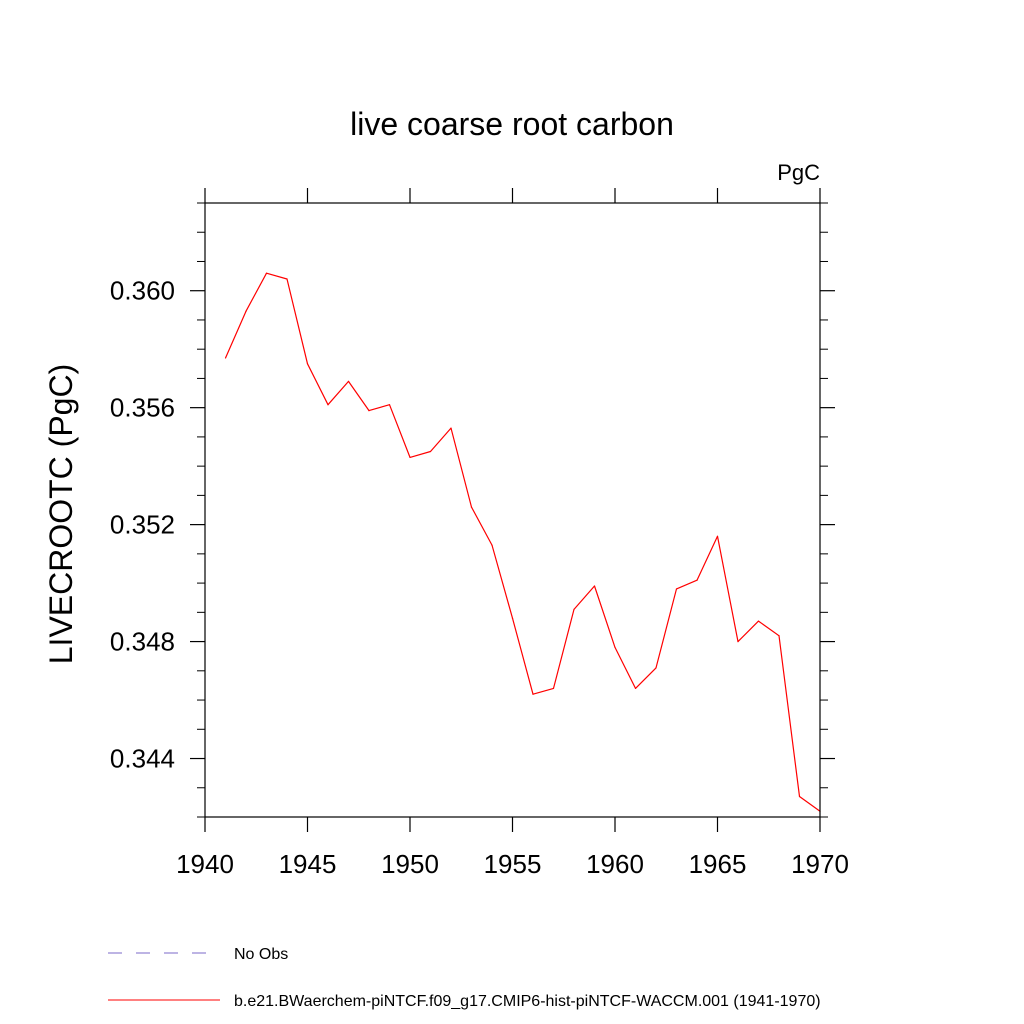  What do you see at coordinates (205, 864) in the screenshot?
I see `x-tick-label: 1940` at bounding box center [205, 864].